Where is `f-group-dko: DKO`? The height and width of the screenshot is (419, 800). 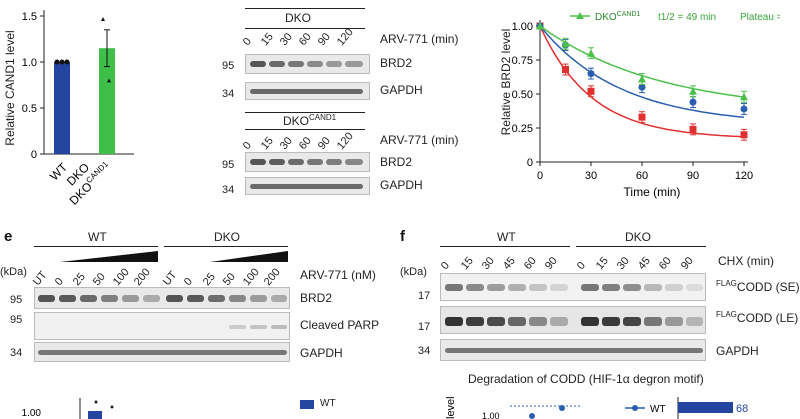 f-group-dko: DKO is located at coordinates (638, 237).